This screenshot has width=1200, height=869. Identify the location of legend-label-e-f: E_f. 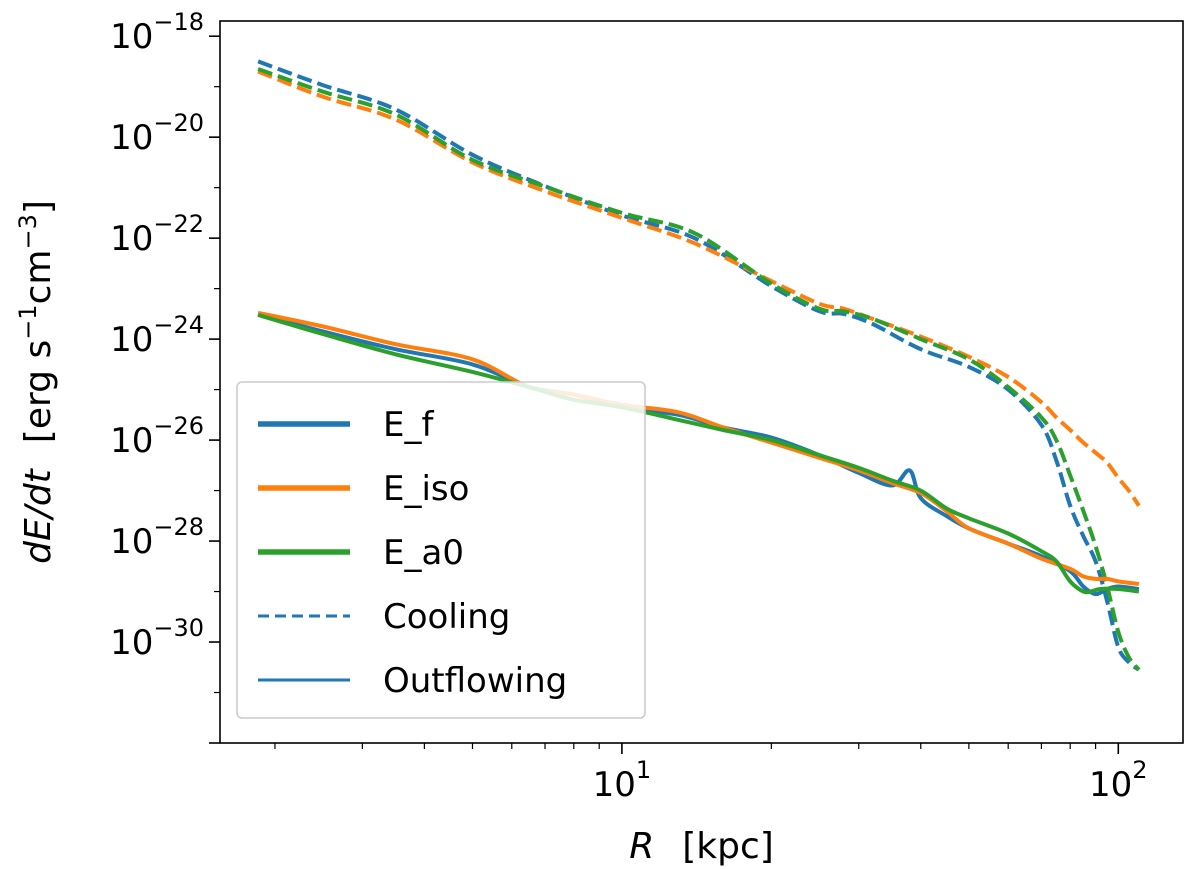
(408, 425).